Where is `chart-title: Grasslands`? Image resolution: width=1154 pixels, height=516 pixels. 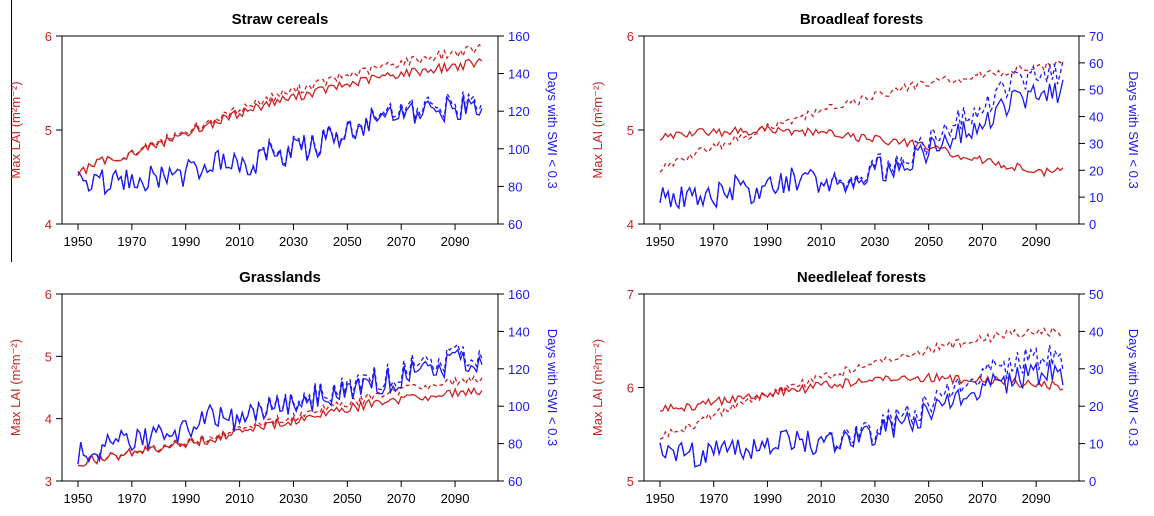 chart-title: Grasslands is located at coordinates (280, 277).